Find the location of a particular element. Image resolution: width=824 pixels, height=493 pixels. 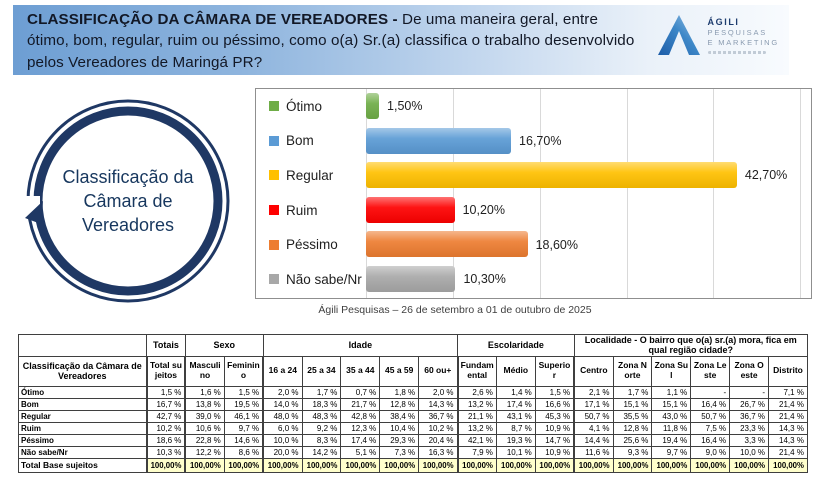

legend-item: Não sabe/Nr is located at coordinates (315, 279).